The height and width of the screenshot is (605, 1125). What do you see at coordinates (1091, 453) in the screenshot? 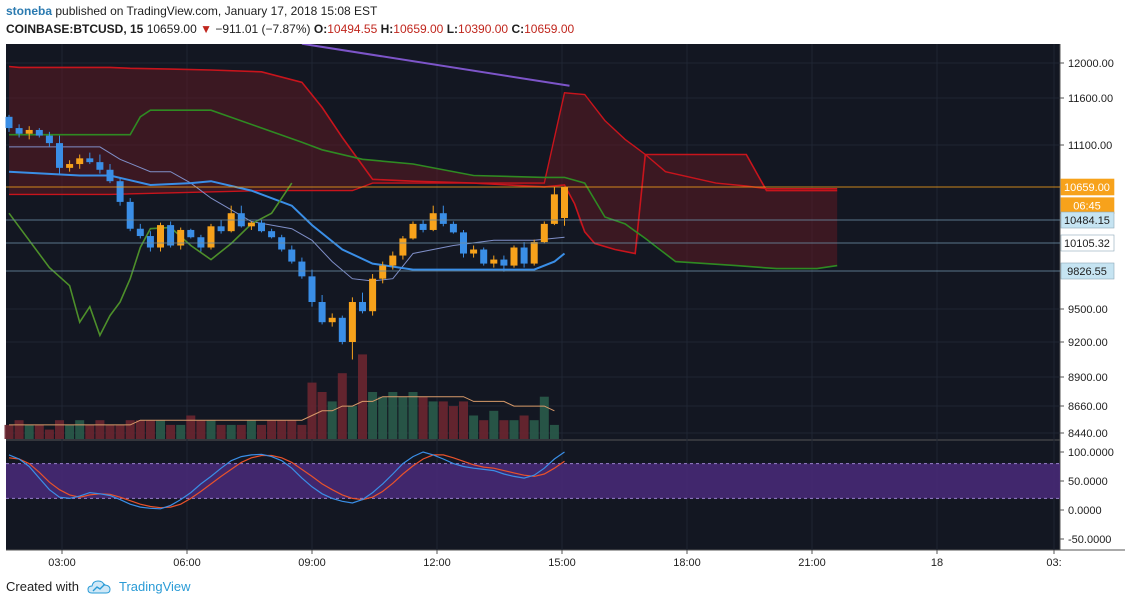
I see `osc-tick-label: 100.0000` at bounding box center [1091, 453].